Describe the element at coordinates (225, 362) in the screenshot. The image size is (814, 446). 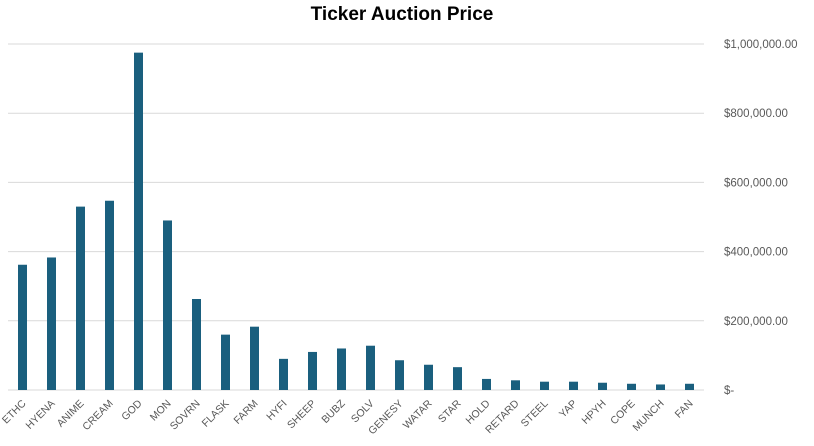
I see `bar-flask` at that location.